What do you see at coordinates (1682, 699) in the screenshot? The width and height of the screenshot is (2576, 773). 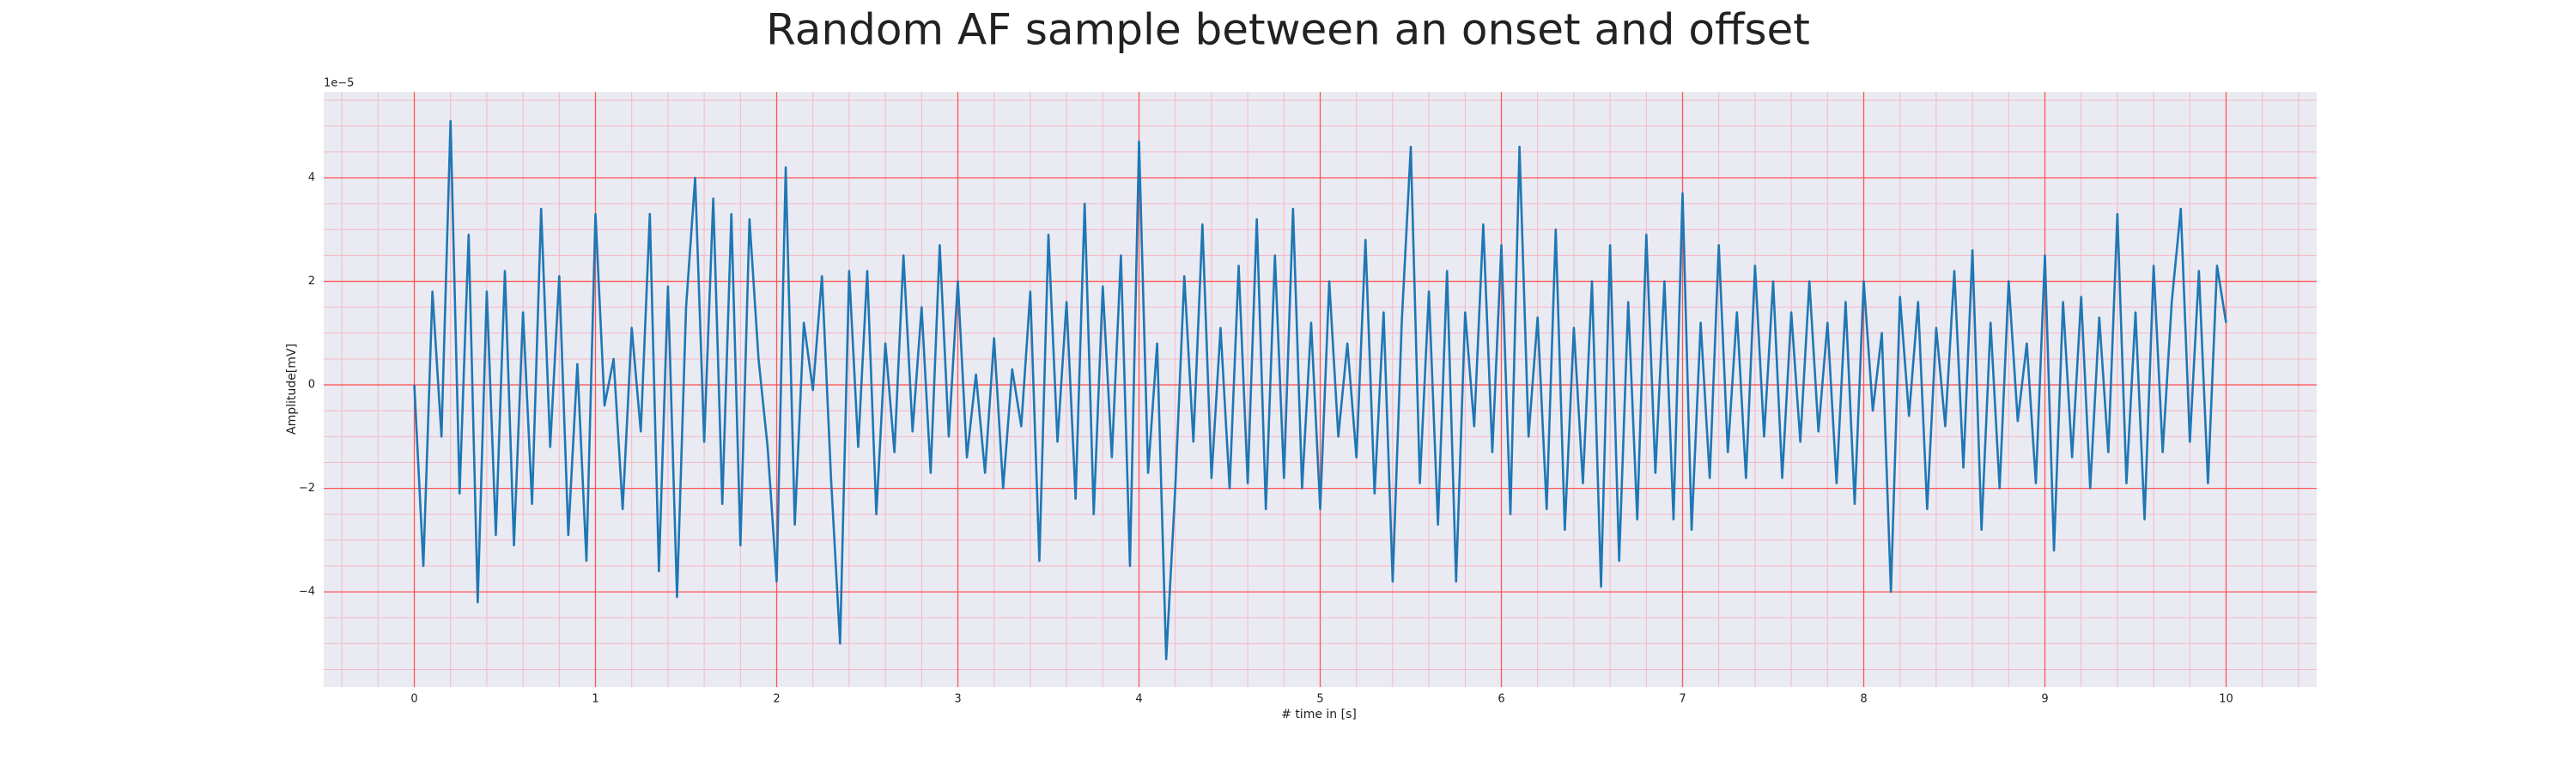 I see `x-tick-label: 7` at bounding box center [1682, 699].